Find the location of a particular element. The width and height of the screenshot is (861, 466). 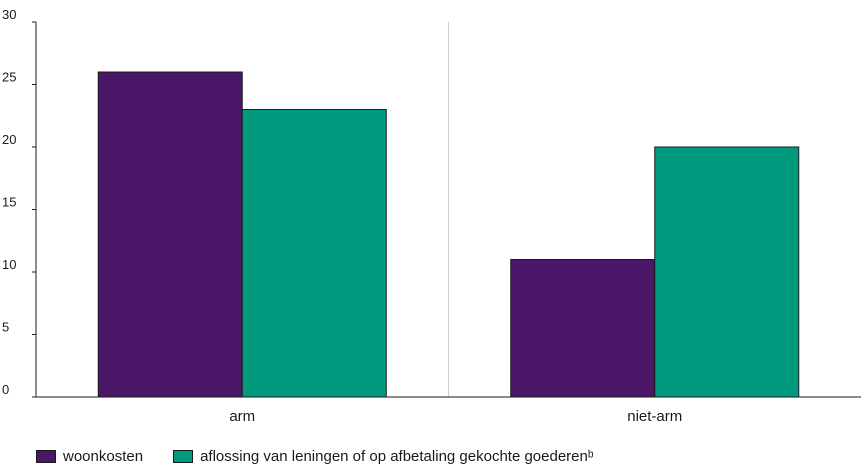

y-tick-label: 30 is located at coordinates (9, 14).